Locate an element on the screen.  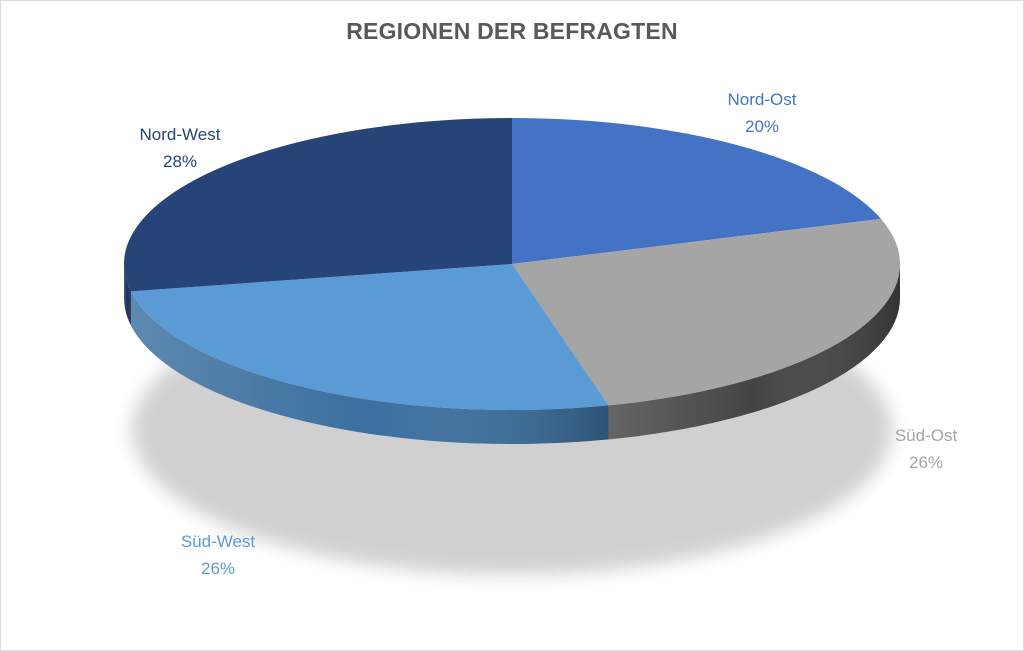
pie-slice-nord-west is located at coordinates (318, 205).